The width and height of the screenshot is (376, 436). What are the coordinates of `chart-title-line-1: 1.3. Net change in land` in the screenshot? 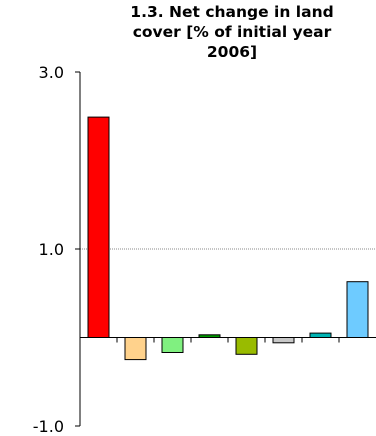 It's located at (232, 12).